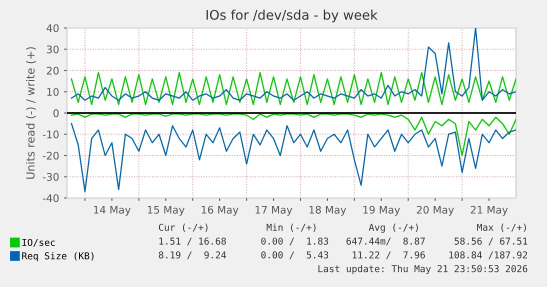  I want to click on legend-label: Req Size (KB), so click(58, 257).